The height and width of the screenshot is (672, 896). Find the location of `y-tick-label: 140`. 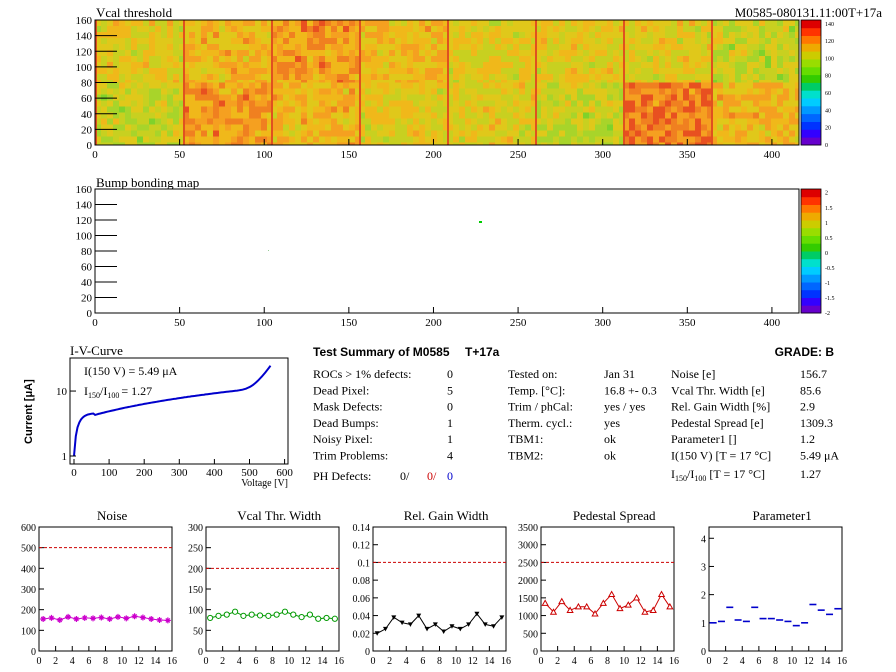

y-tick-label: 140 is located at coordinates (84, 37).